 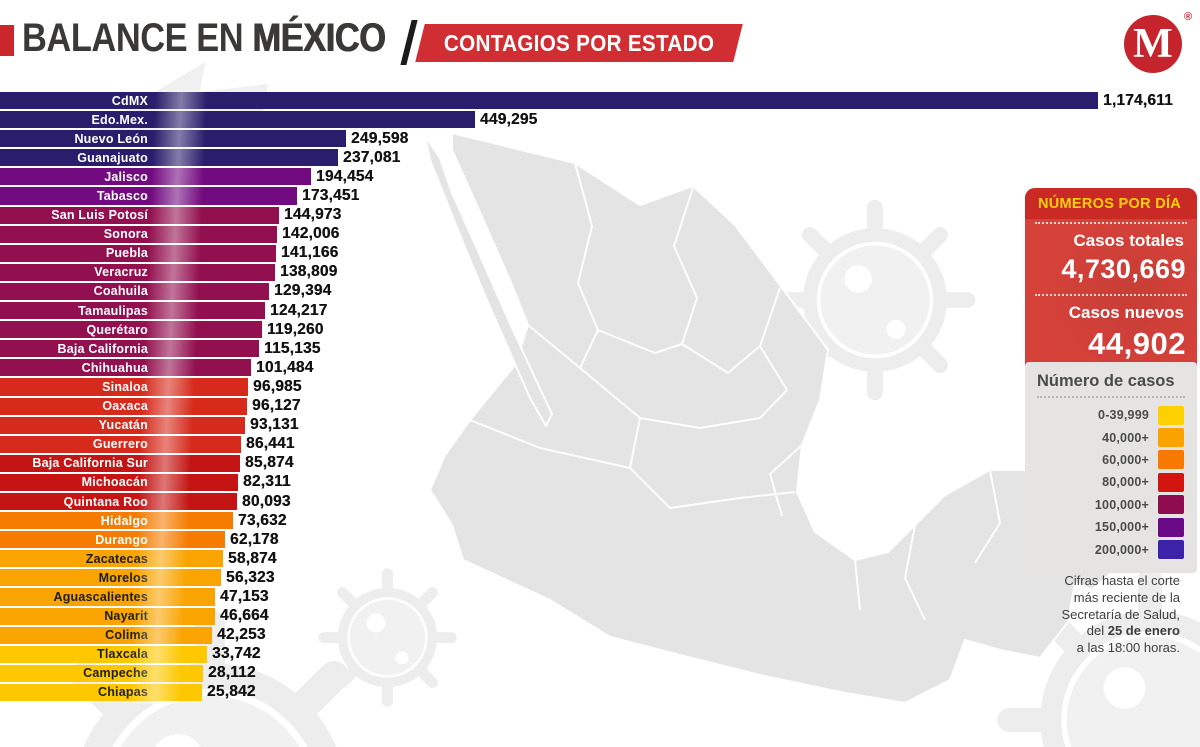 I want to click on state-bar: Campeche, so click(x=101, y=673).